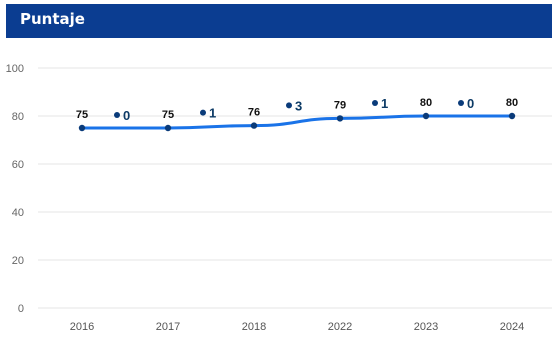 This screenshot has width=552, height=341. I want to click on data-label: 79, so click(340, 105).